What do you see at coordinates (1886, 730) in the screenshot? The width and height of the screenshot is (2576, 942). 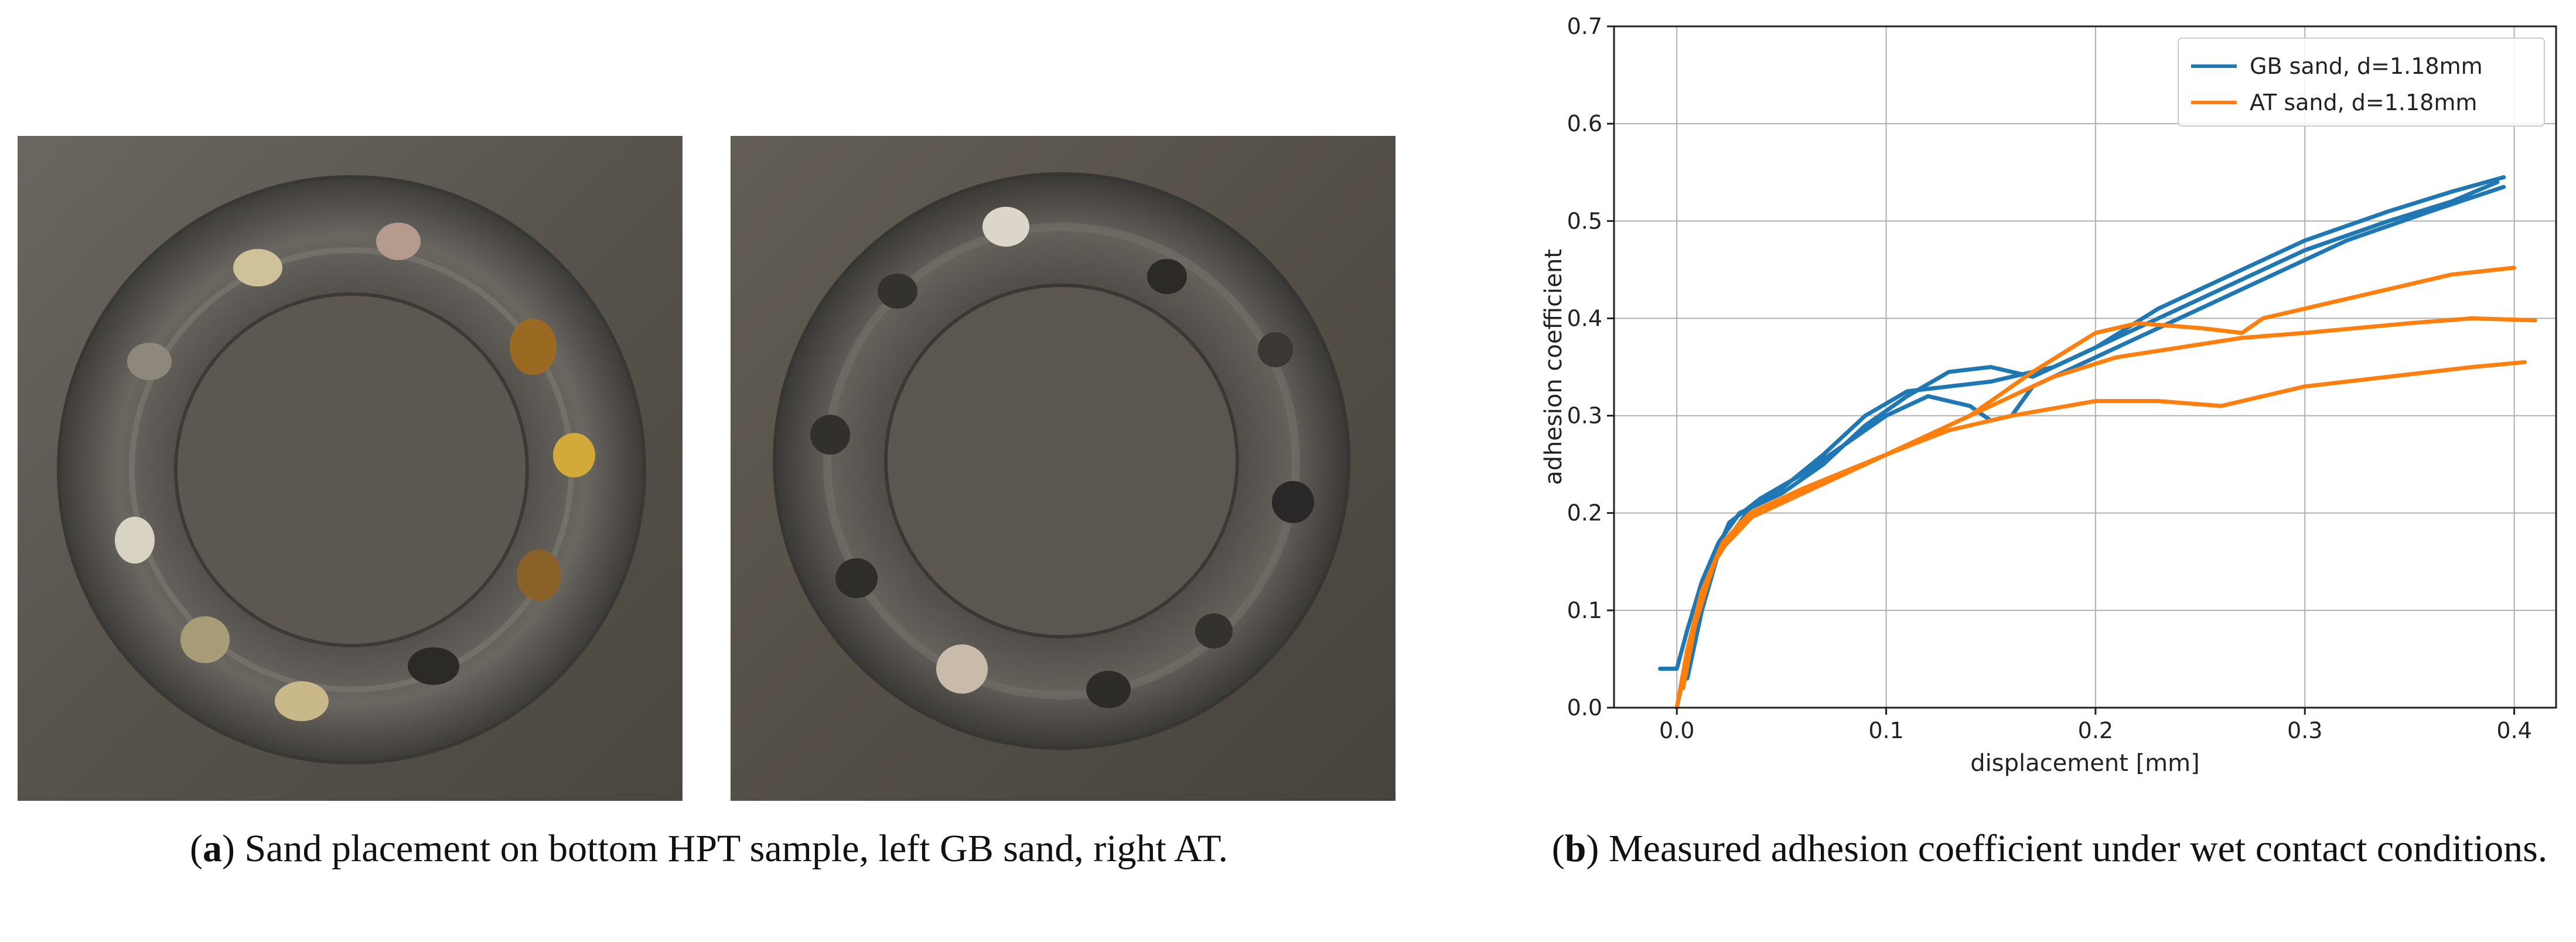 I see `x-tick-label: 0.1` at bounding box center [1886, 730].